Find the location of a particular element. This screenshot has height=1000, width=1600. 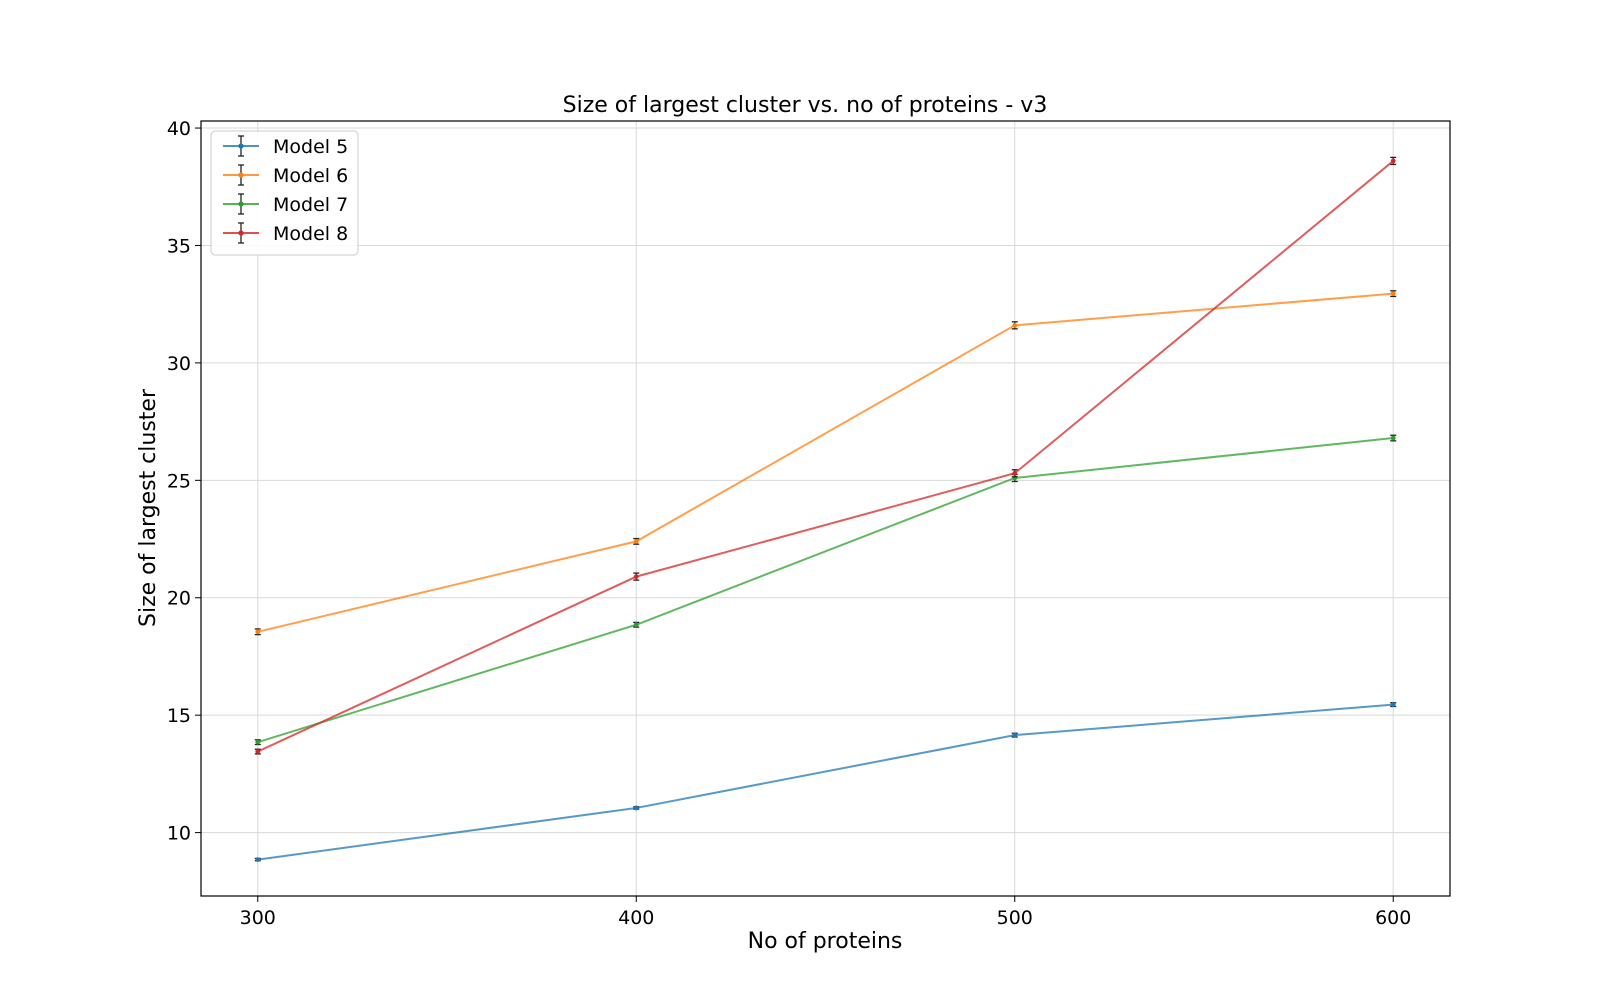

legend-item: Model 6 is located at coordinates (285, 175).